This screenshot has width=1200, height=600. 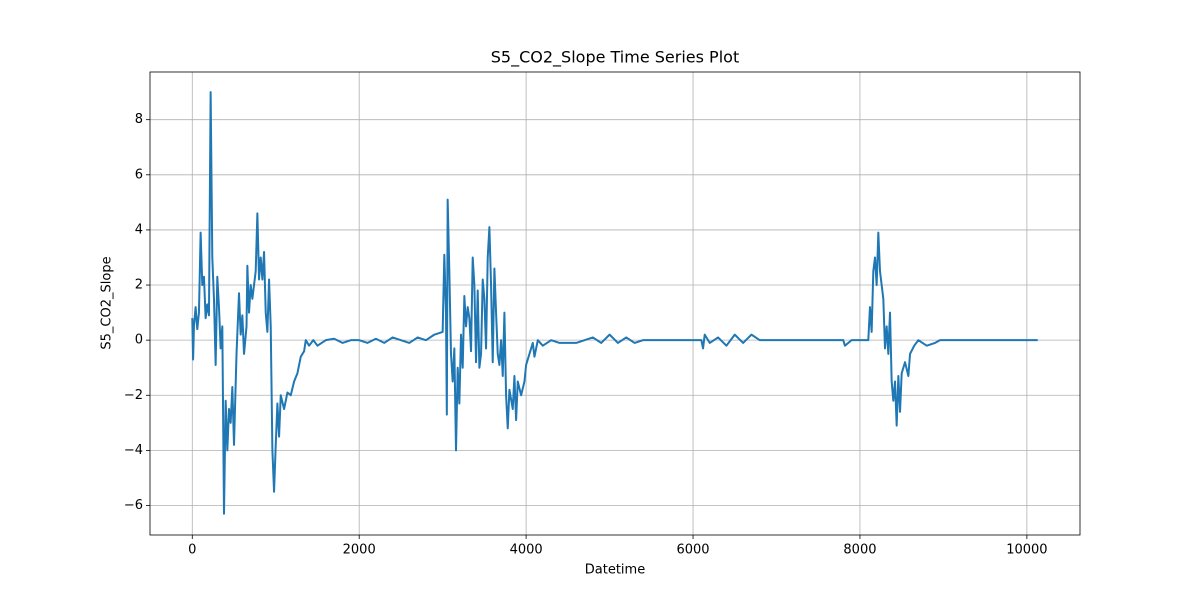 I want to click on y-tick-label: 0, so click(x=139, y=340).